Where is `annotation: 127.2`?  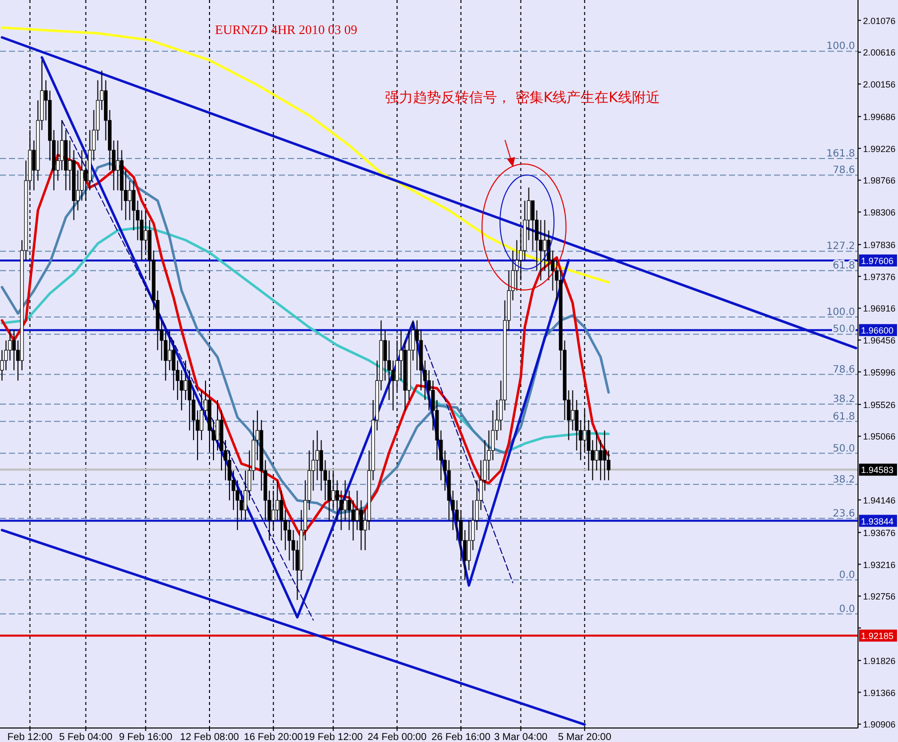 annotation: 127.2 is located at coordinates (840, 246).